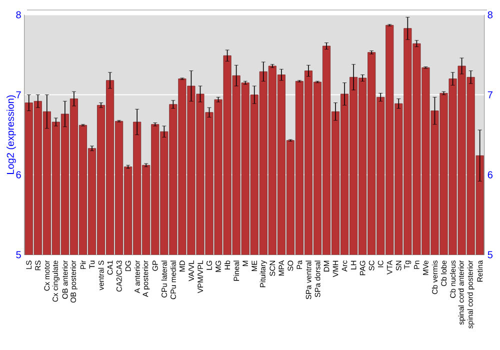 This screenshot has width=500, height=350. Describe the element at coordinates (490, 94) in the screenshot. I see `y2-tick-label: 7` at that location.